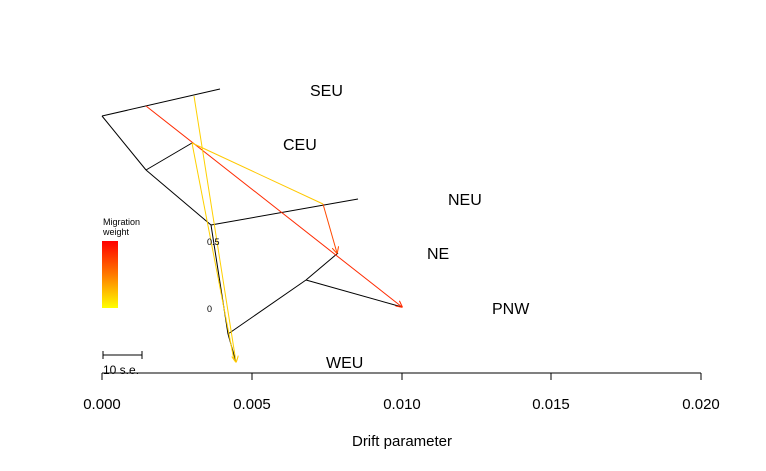 The height and width of the screenshot is (471, 766). What do you see at coordinates (322, 266) in the screenshot?
I see `tree-edge-ne` at bounding box center [322, 266].